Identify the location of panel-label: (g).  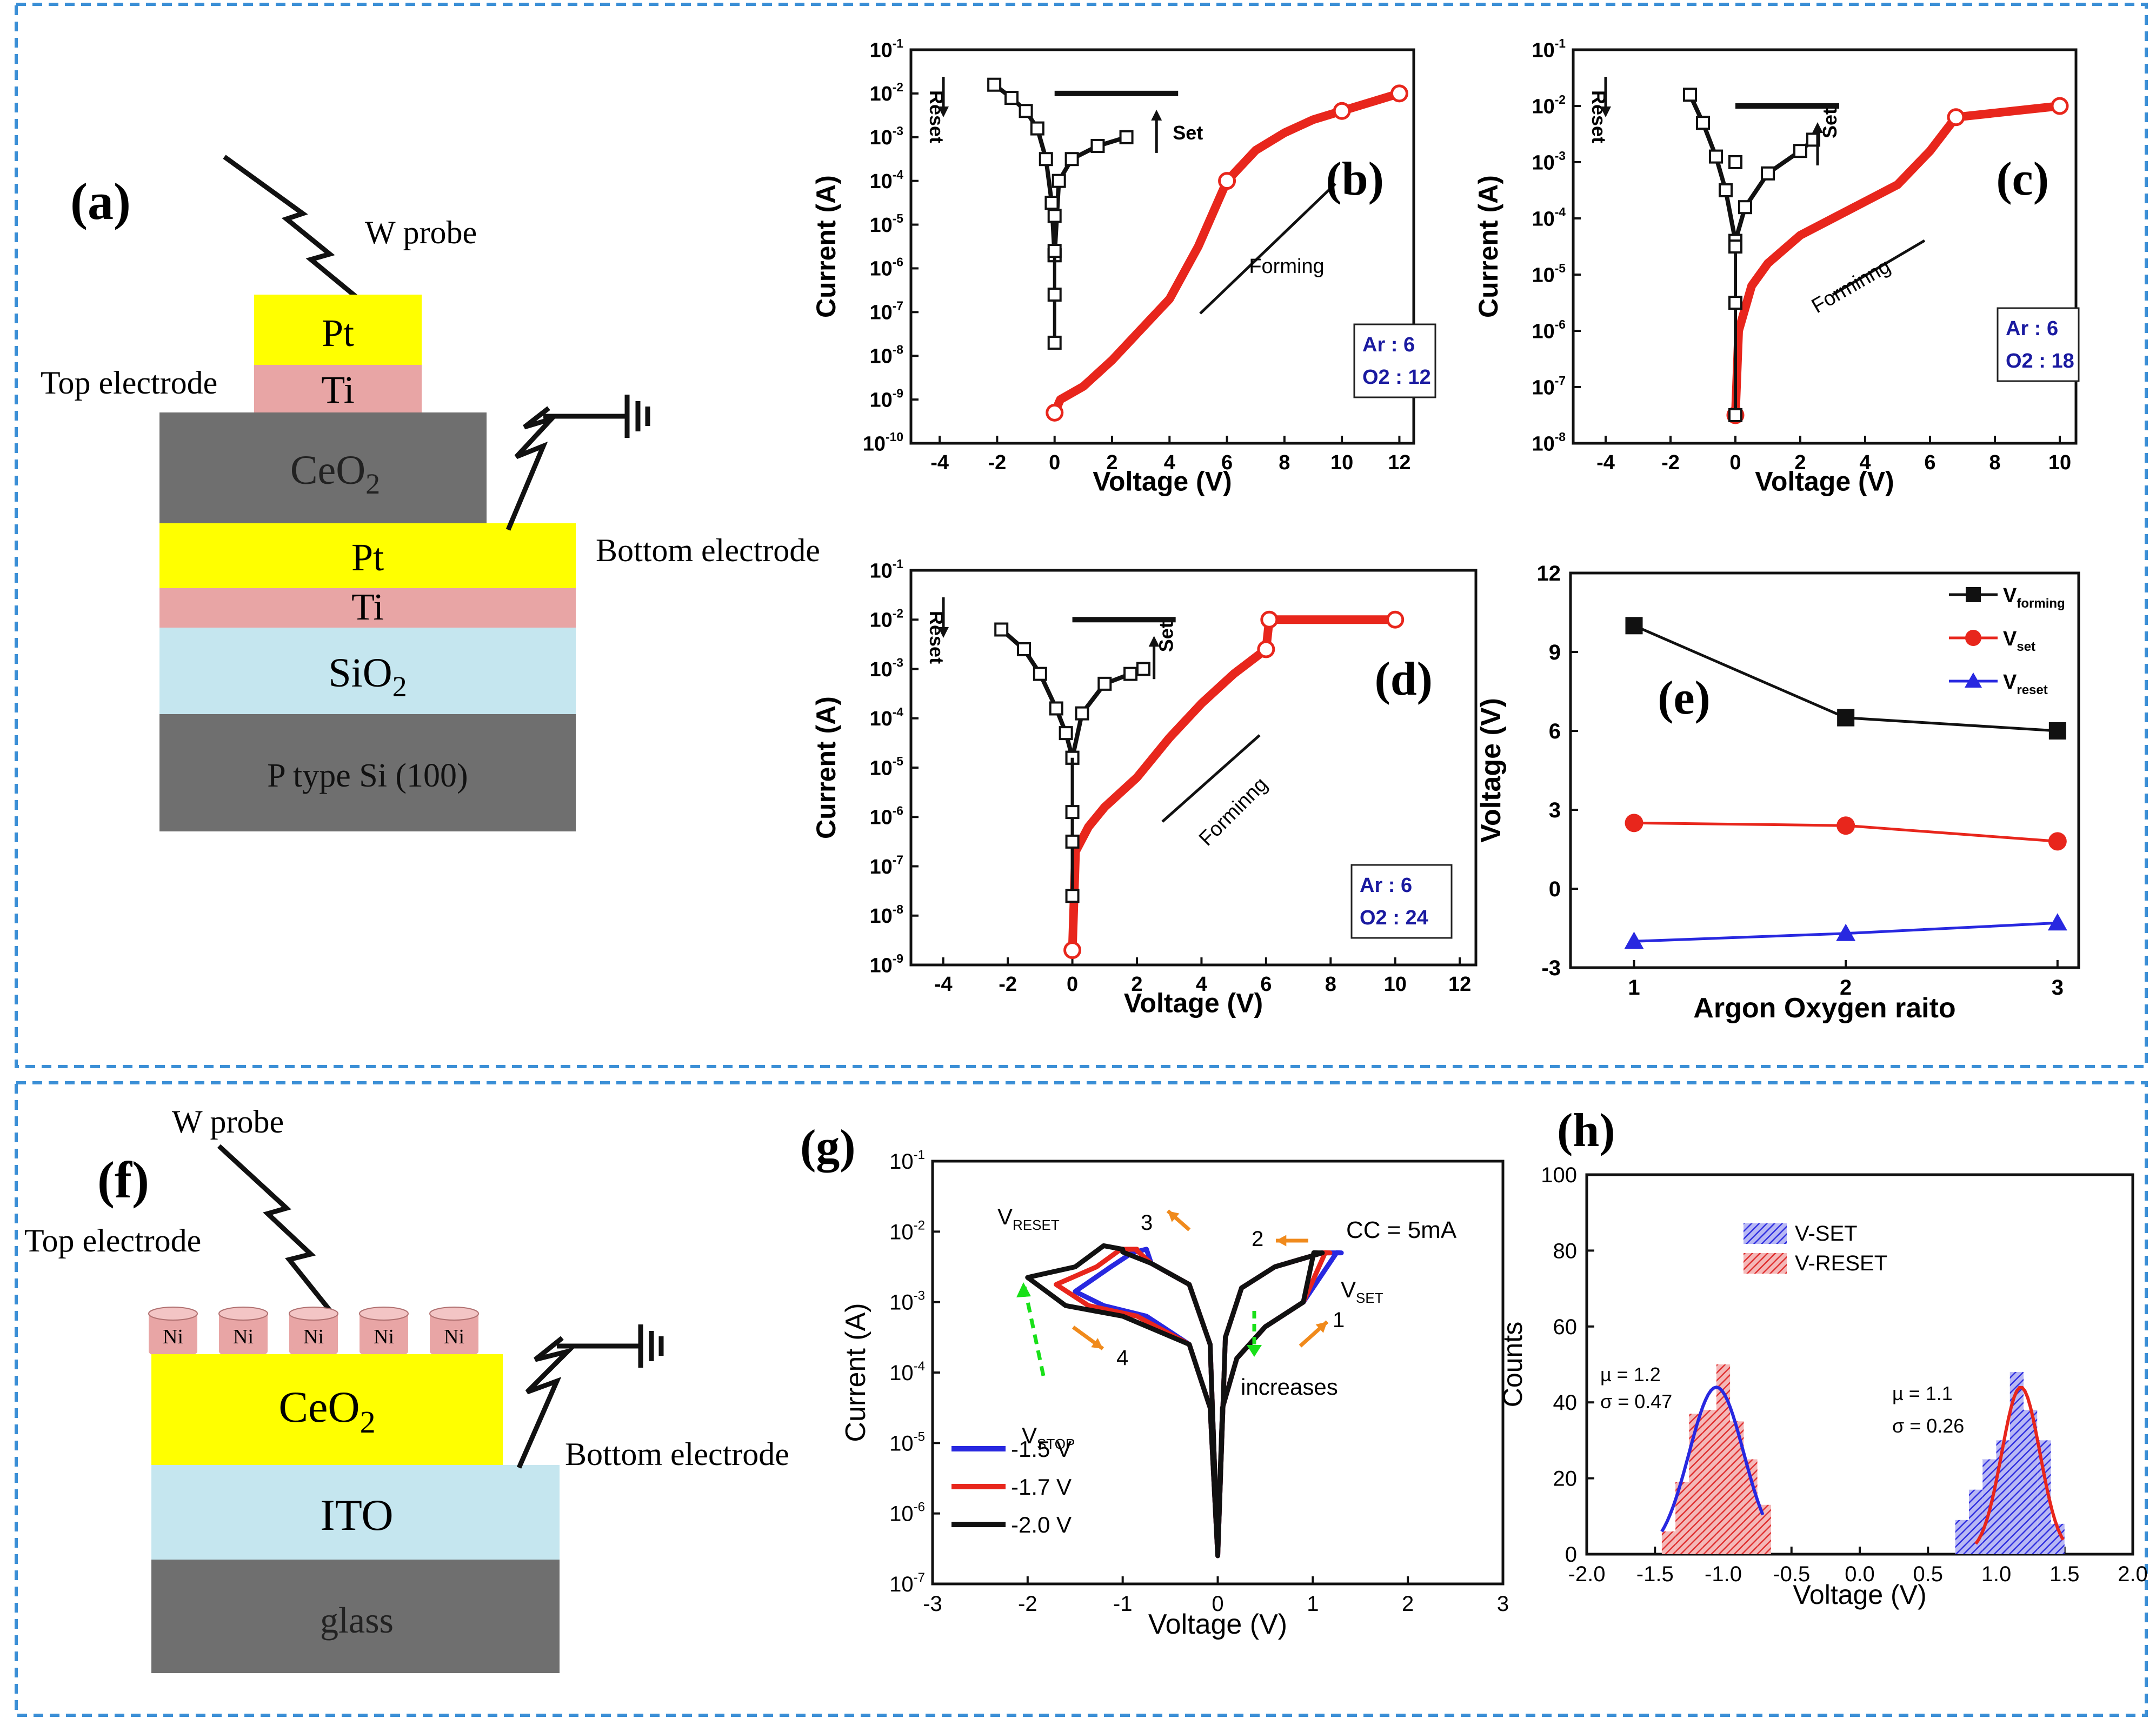
(828, 1147).